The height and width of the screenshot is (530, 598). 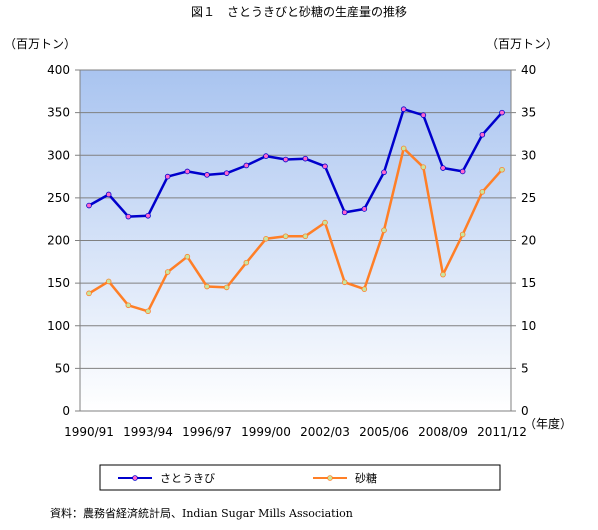 I want to click on right-axis-unit: （百万トン）, so click(x=522, y=44).